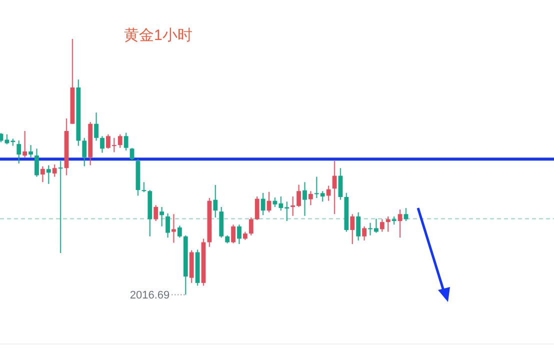 The image size is (554, 349). What do you see at coordinates (150, 296) in the screenshot?
I see `annotation: 2016.69` at bounding box center [150, 296].